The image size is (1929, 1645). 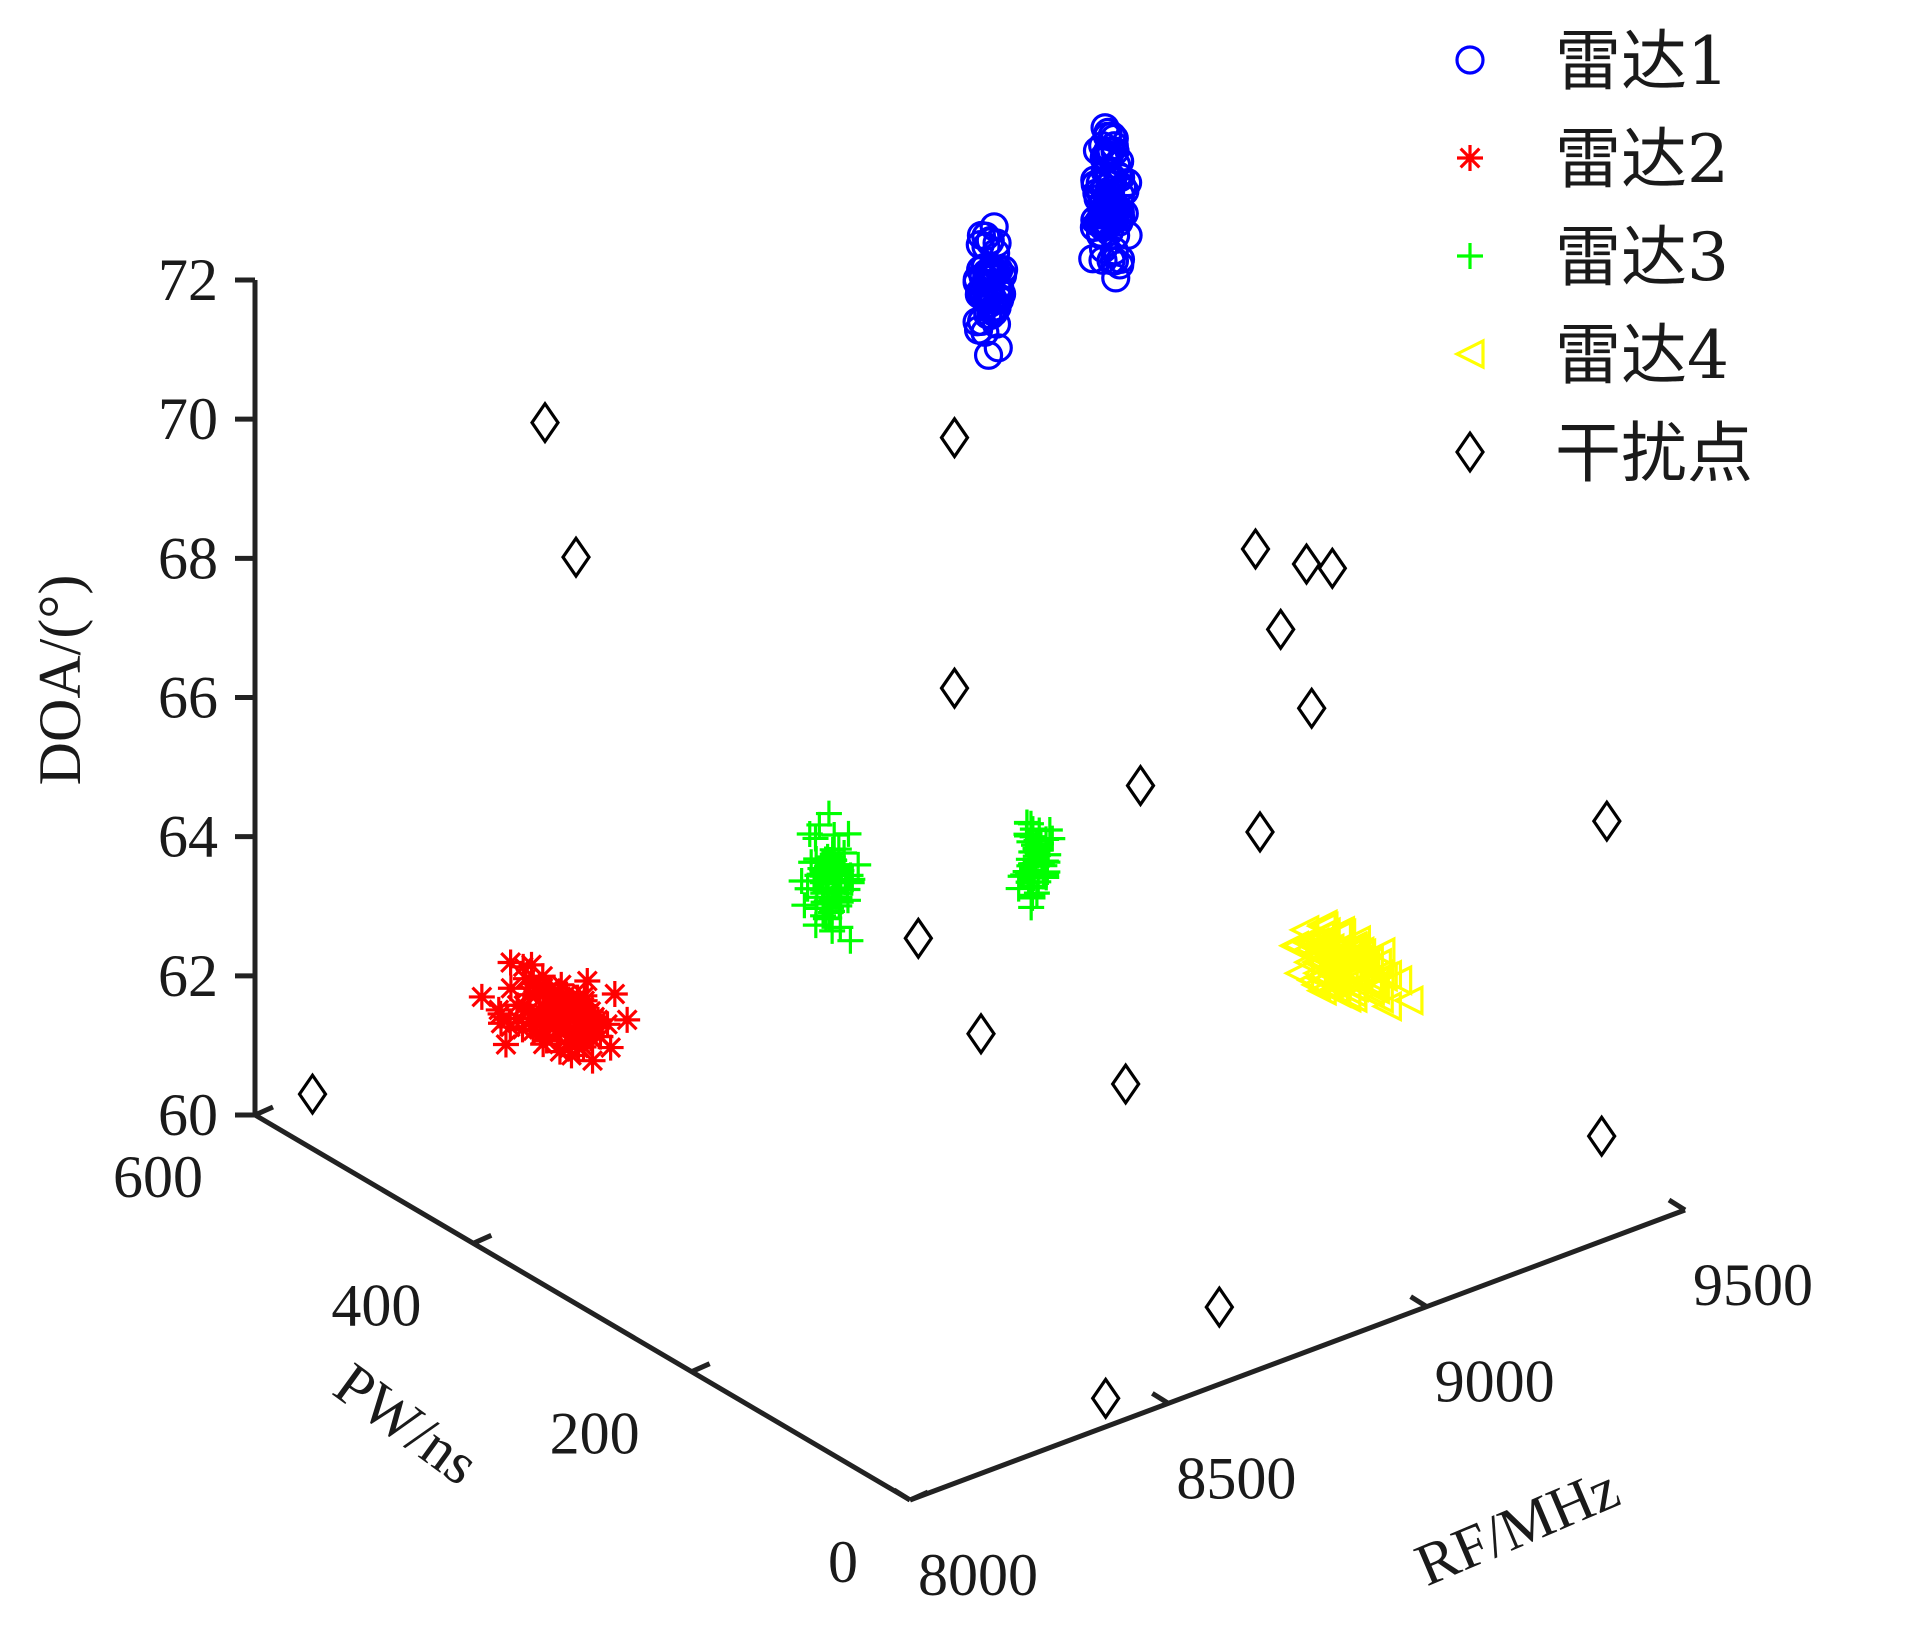 What do you see at coordinates (1236, 1478) in the screenshot?
I see `x-tick-label: 8500` at bounding box center [1236, 1478].